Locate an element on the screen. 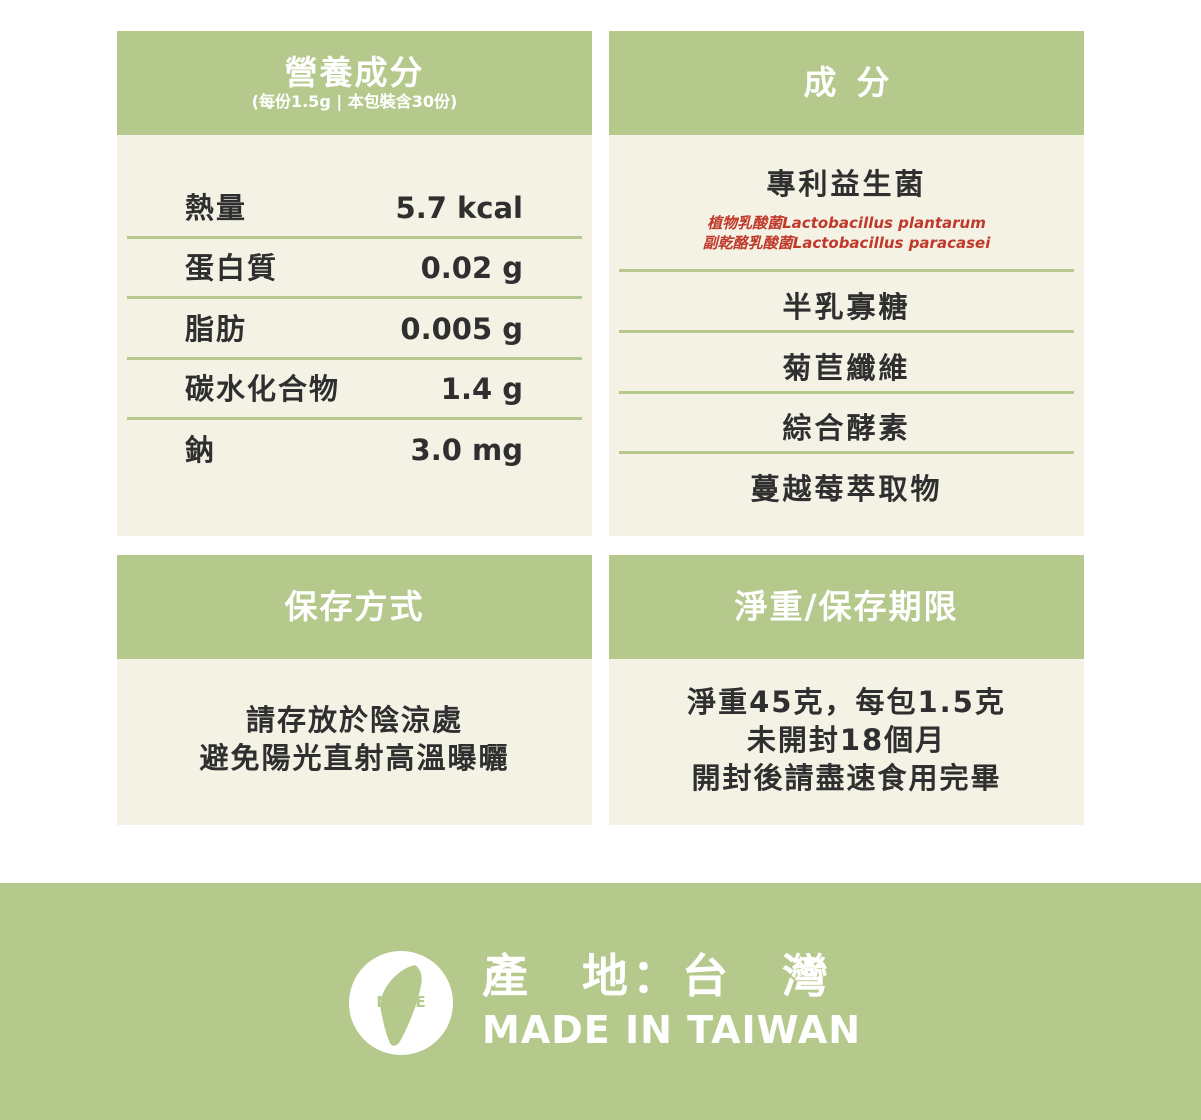  ingredient-item: 半乳寡糖 is located at coordinates (846, 307).